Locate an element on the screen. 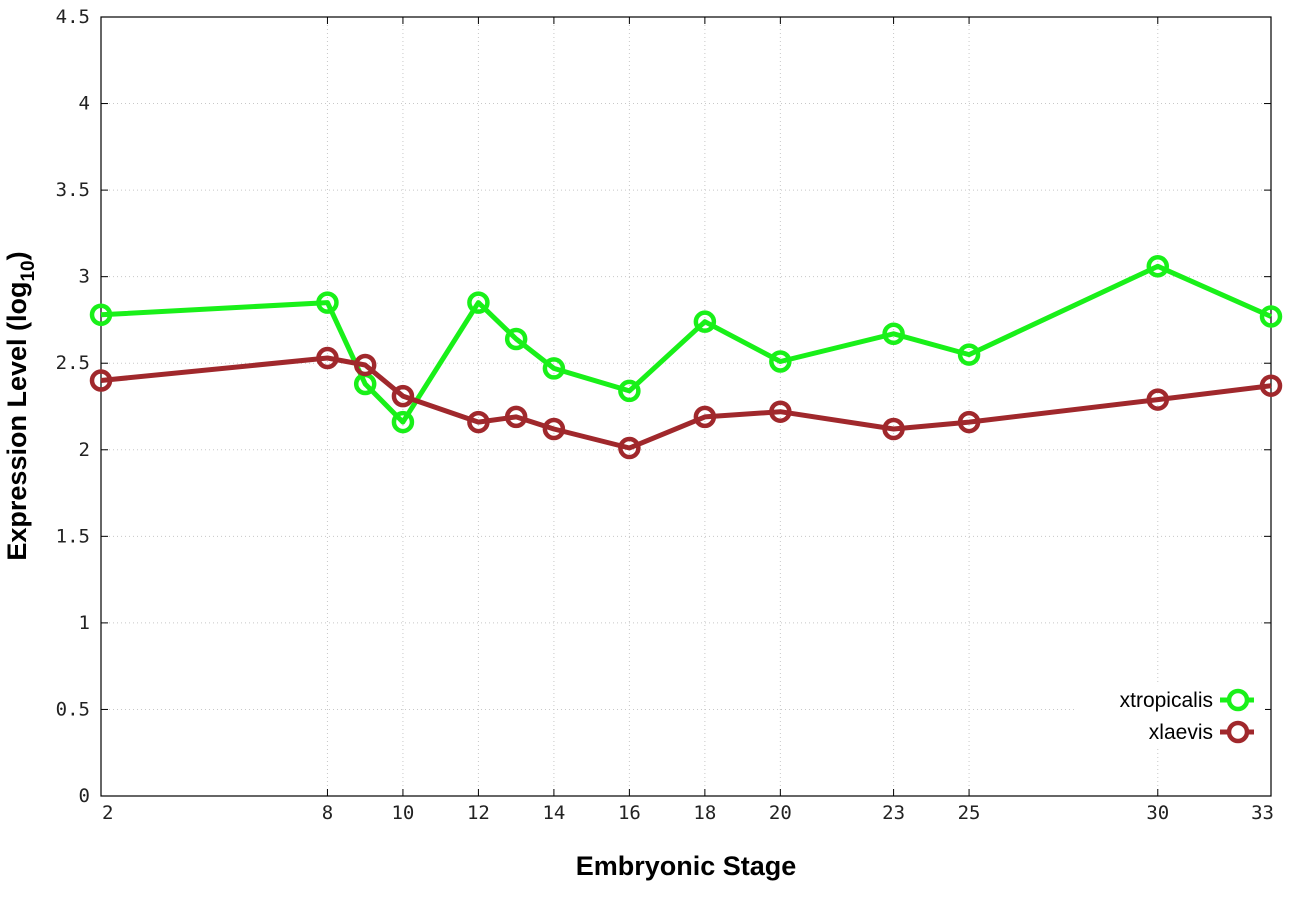 This screenshot has height=907, width=1296. legend-label-xtropicalis: xtropicalis is located at coordinates (1166, 700).